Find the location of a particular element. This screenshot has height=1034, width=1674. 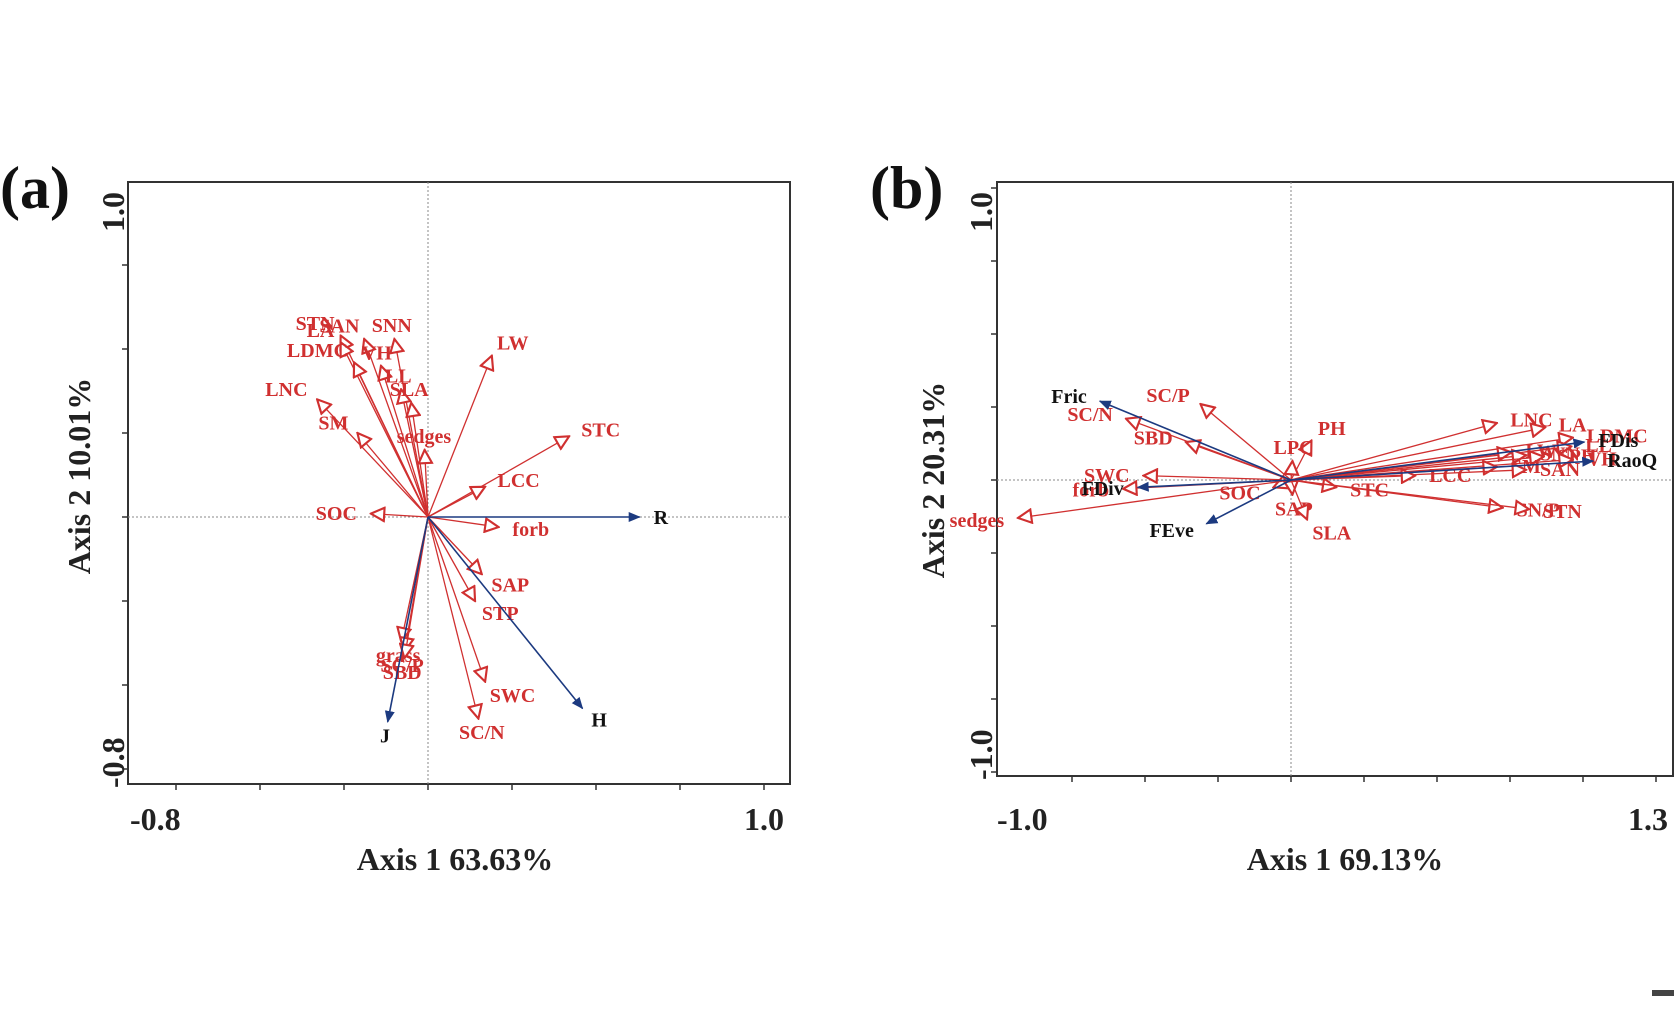

panel-b-vector-sc-p is located at coordinates (1246, 442).